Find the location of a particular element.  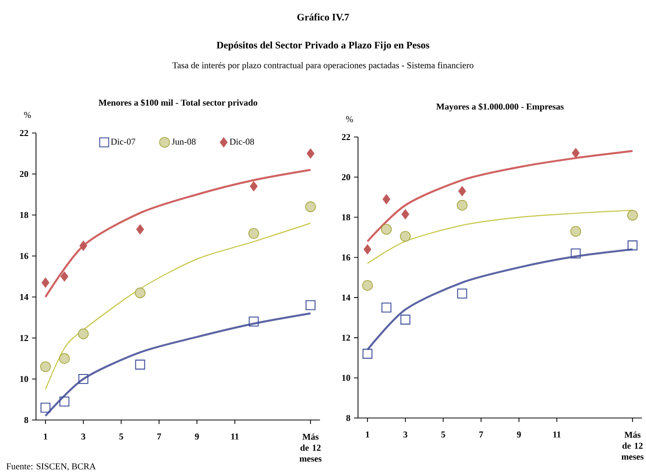

legend-label: Dic-08 is located at coordinates (242, 141).